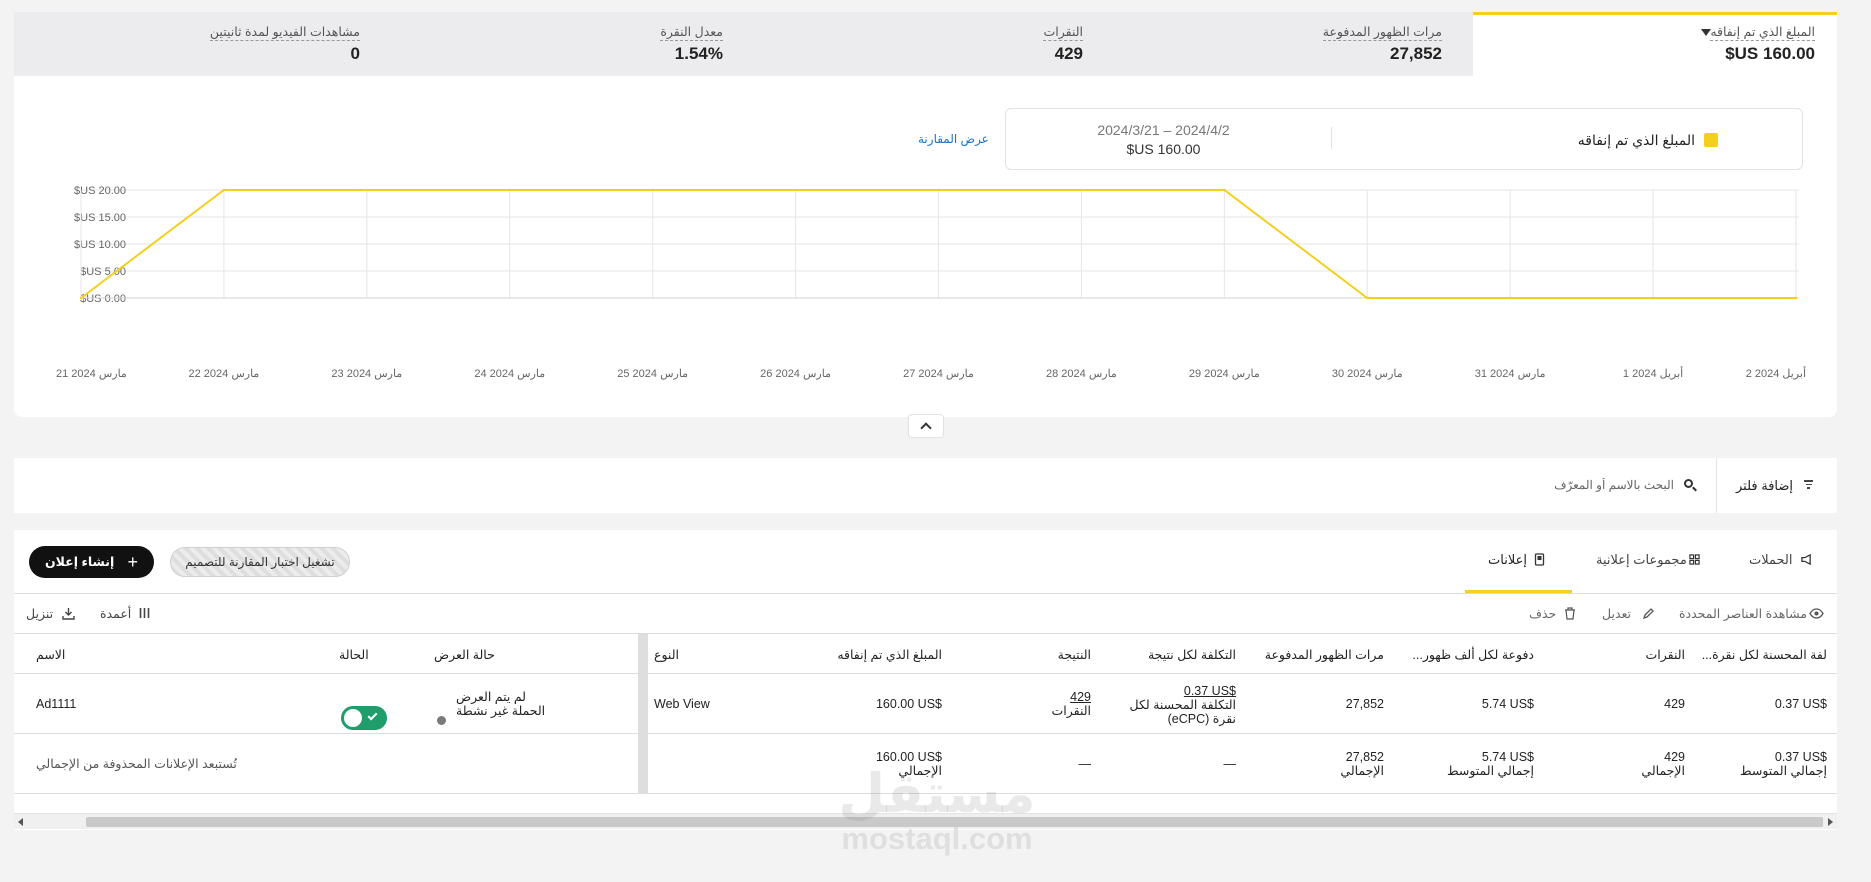 This screenshot has height=882, width=1871. I want to click on x-tick-label: 23 مارس 2024, so click(366, 374).